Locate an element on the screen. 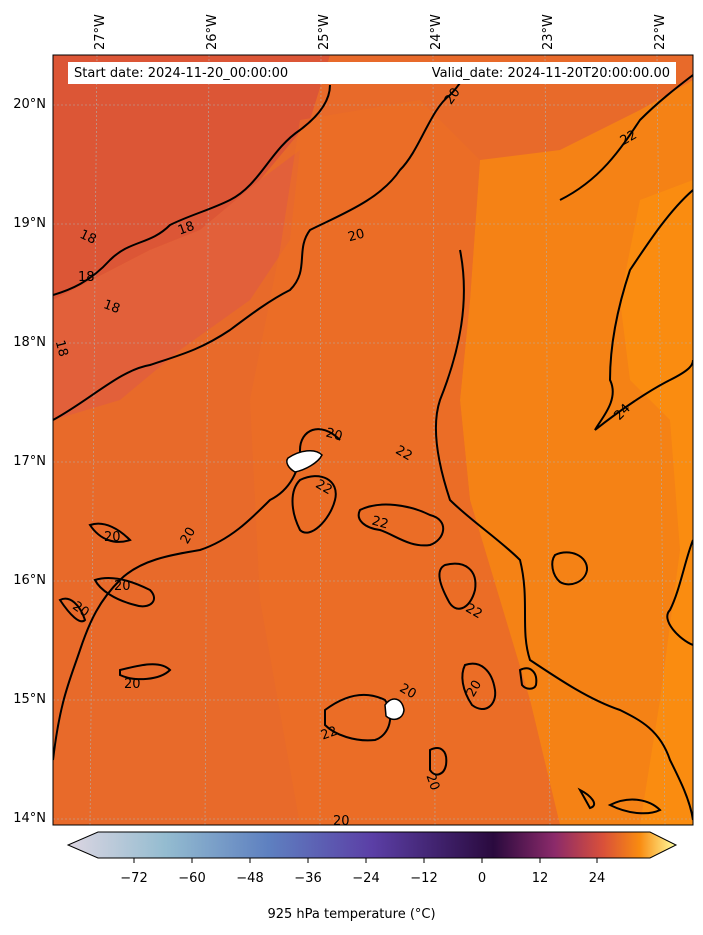 Image resolution: width=703 pixels, height=935 pixels. colorbar-tick-label: −72 is located at coordinates (134, 878).